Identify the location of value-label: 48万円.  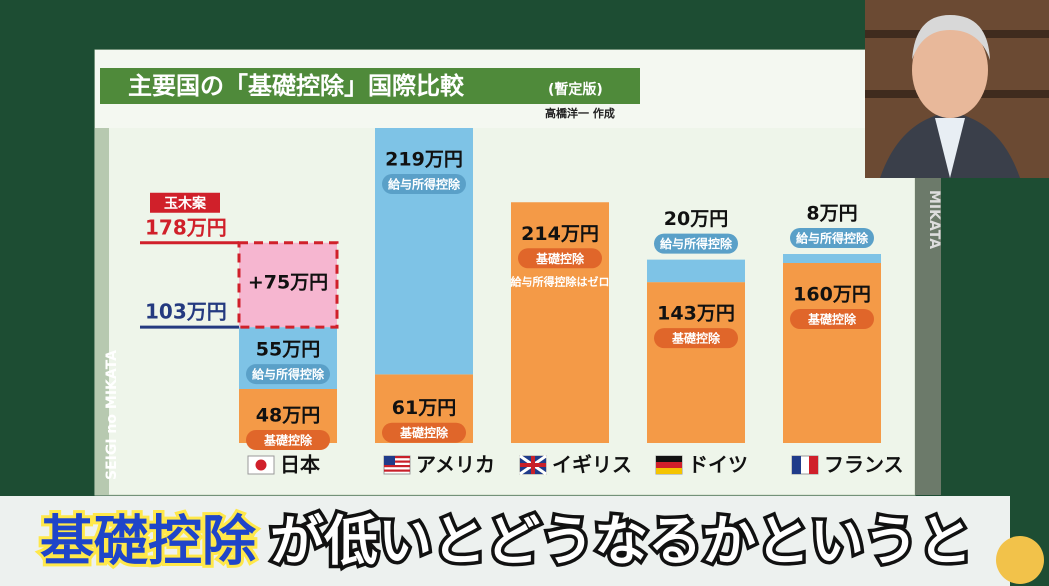
(288, 416).